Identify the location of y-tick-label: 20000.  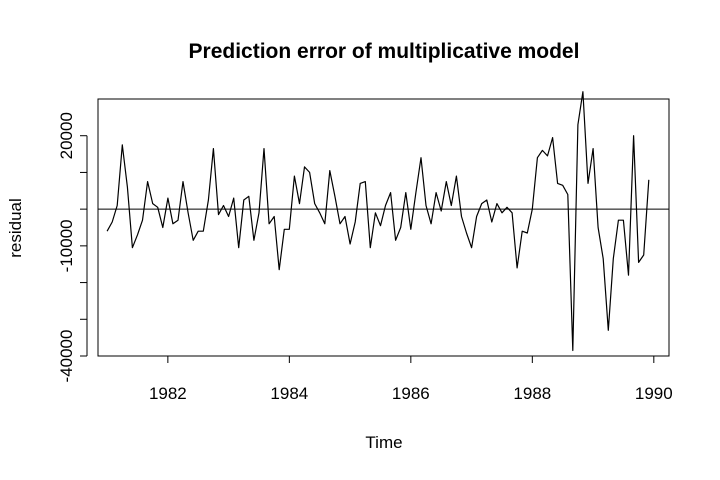
(66, 135).